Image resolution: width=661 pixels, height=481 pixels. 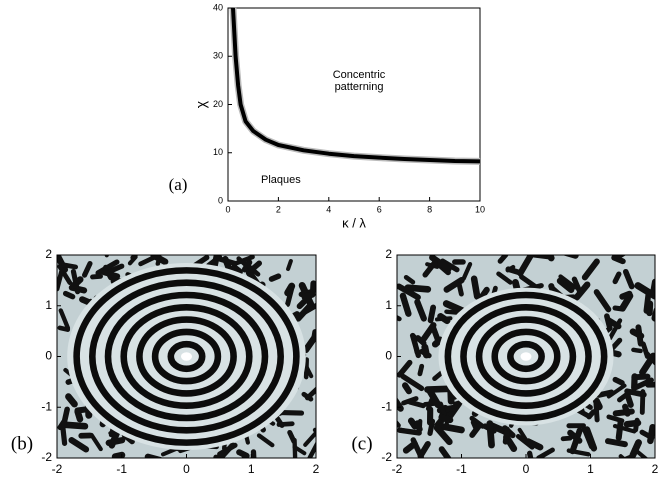 I want to click on y-axis-label: χ, so click(x=201, y=104).